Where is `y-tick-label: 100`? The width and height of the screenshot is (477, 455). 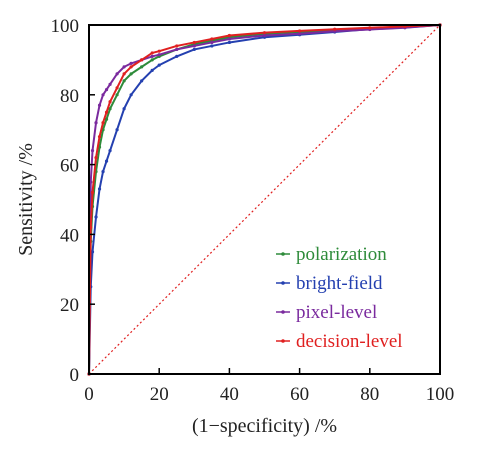 y-tick-label: 100 is located at coordinates (65, 26).